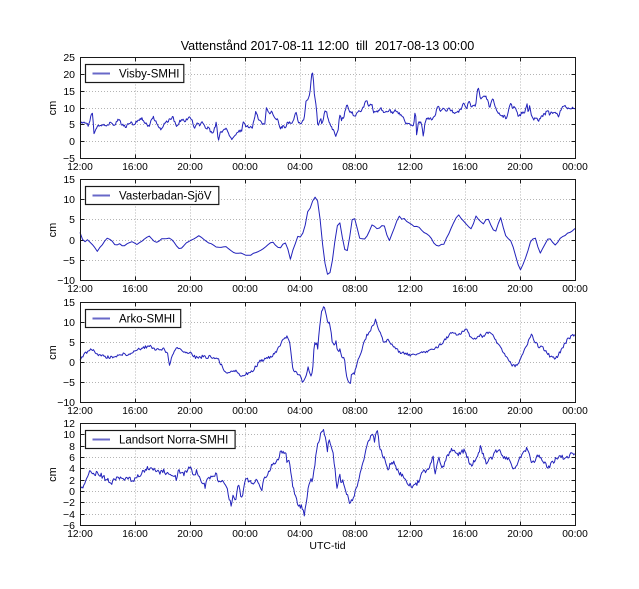 This screenshot has width=639, height=589. Describe the element at coordinates (72, 447) in the screenshot. I see `svg-text: 8` at that location.